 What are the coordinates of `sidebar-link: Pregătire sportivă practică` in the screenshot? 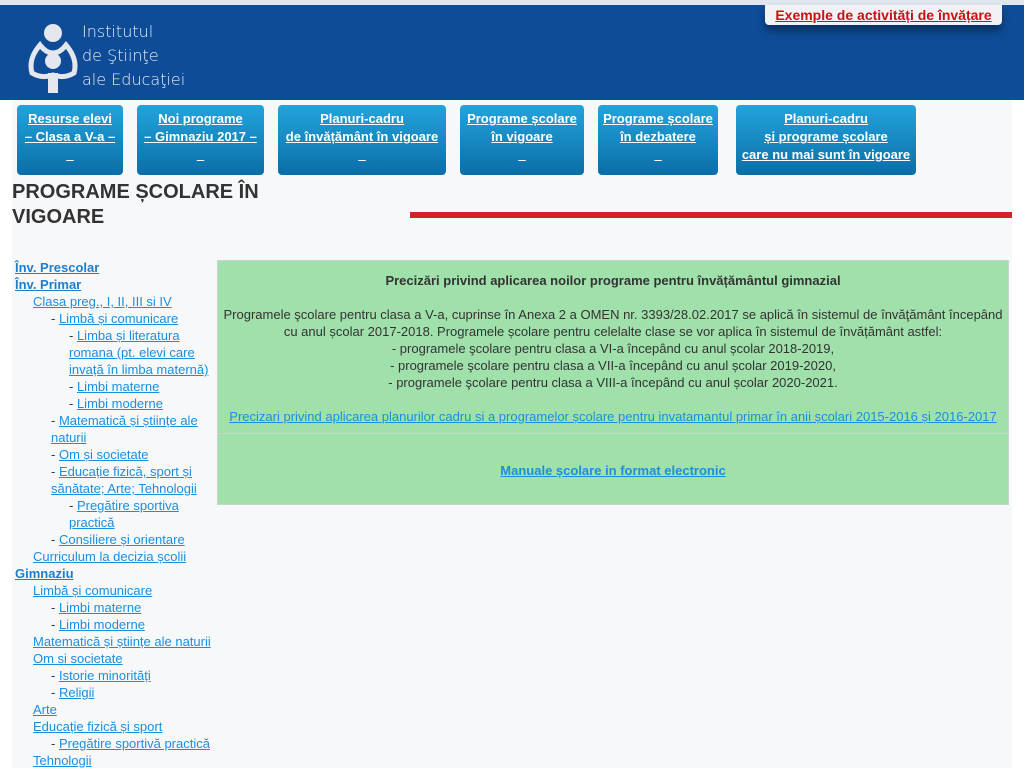 It's located at (134, 743).